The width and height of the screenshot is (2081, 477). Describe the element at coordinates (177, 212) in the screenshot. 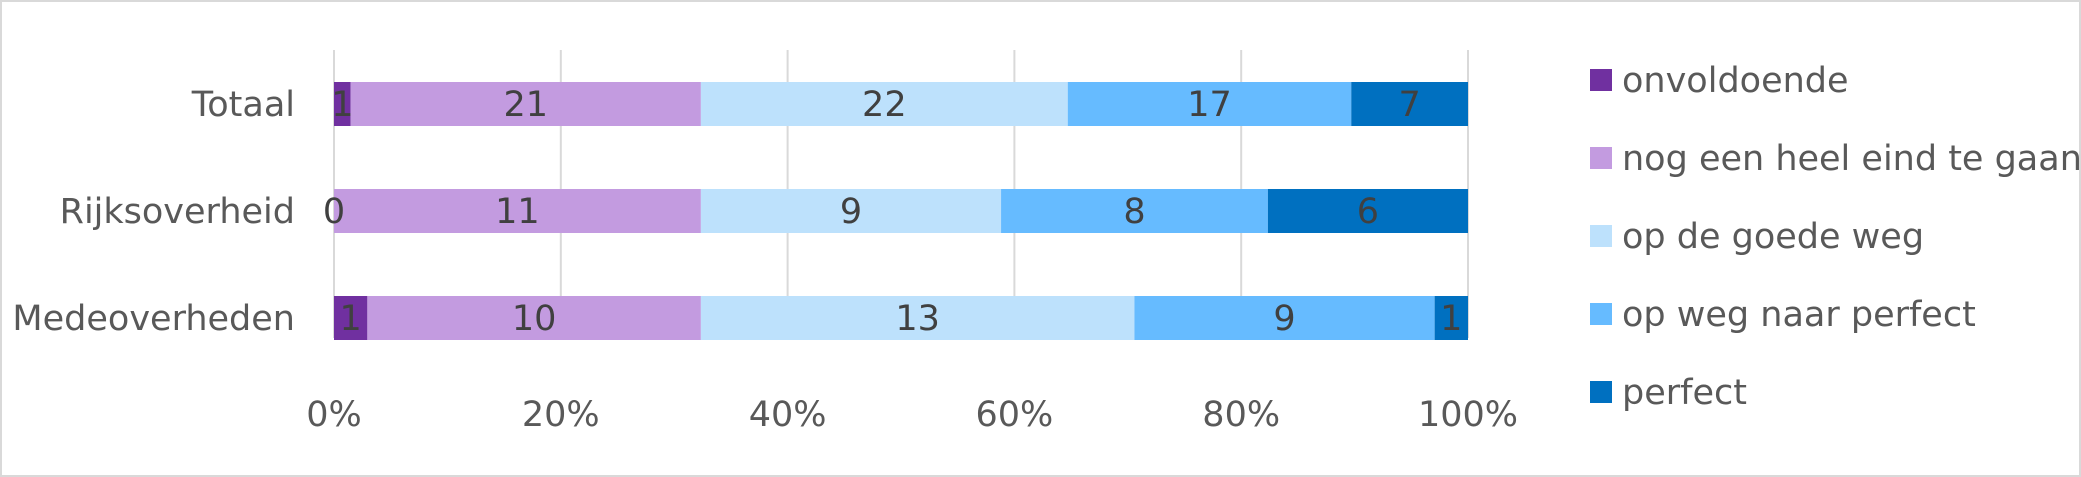

I see `category-label: Rijksoverheid` at that location.